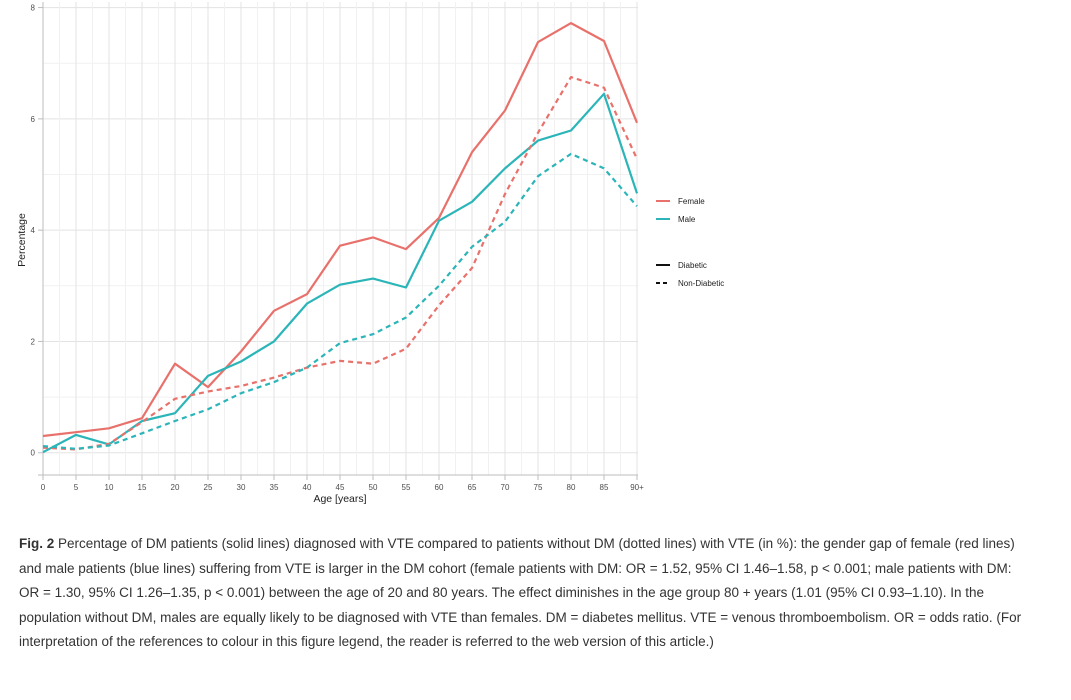  I want to click on x-tick-label: 35, so click(274, 487).